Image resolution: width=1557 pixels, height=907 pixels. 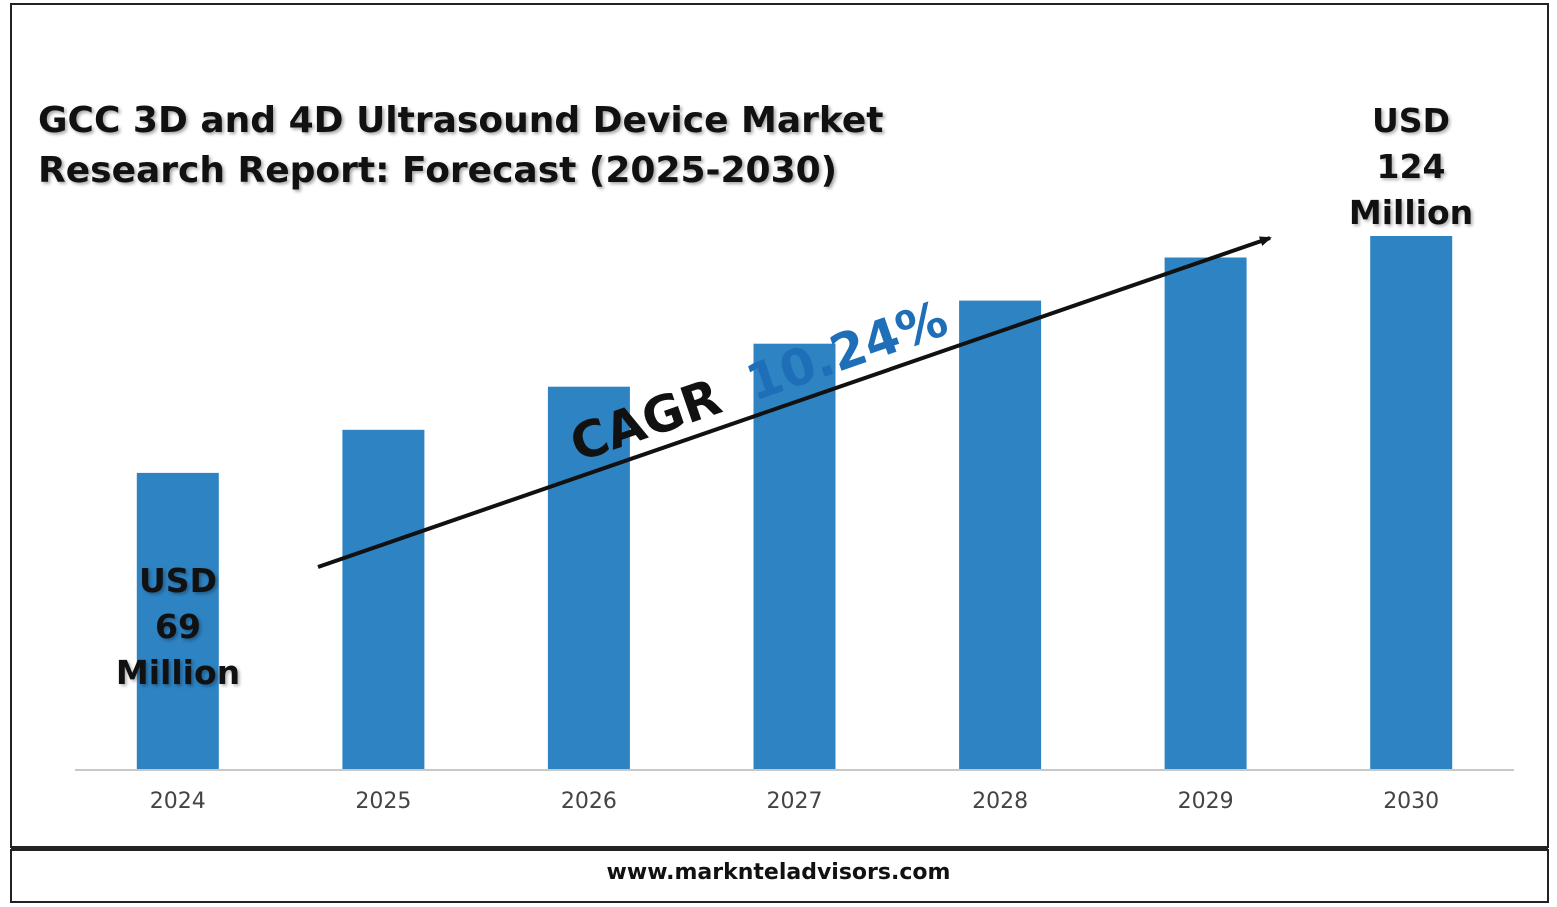 What do you see at coordinates (1206, 801) in the screenshot?
I see `x-tick-label-2029: 2029` at bounding box center [1206, 801].